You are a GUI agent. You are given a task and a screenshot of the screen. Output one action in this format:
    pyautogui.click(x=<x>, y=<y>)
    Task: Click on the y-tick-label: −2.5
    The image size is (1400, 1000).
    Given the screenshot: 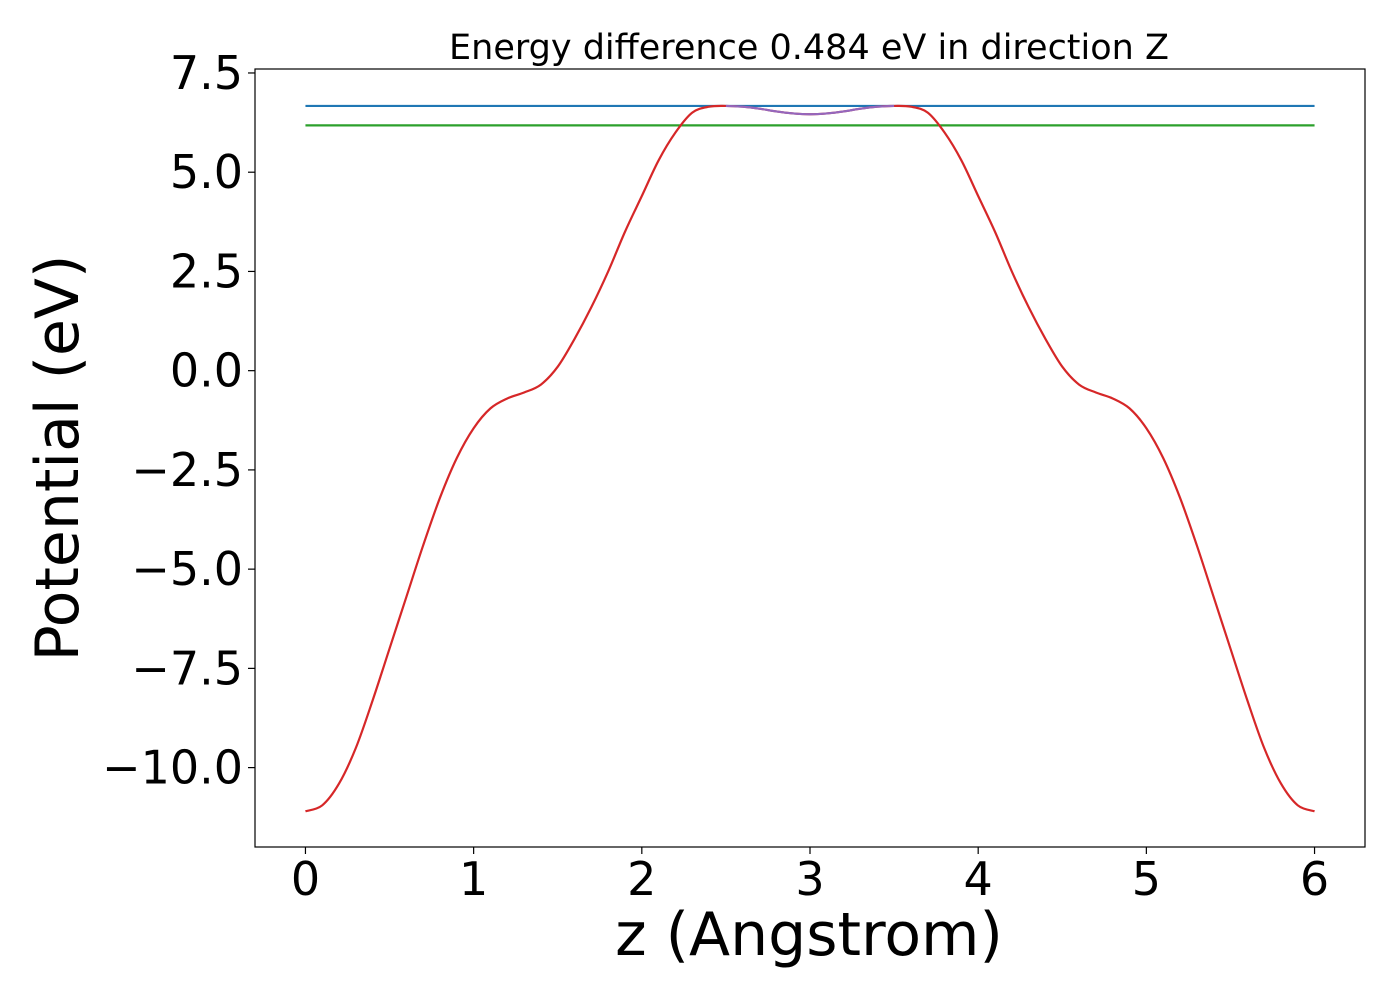 What is the action you would take?
    pyautogui.click(x=187, y=470)
    